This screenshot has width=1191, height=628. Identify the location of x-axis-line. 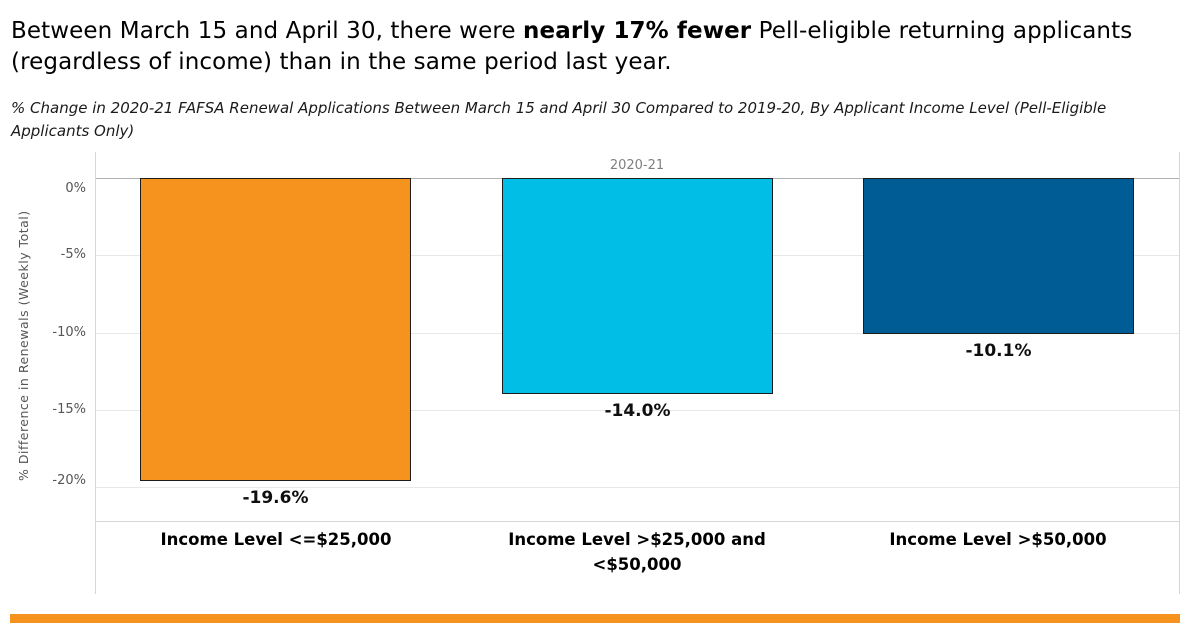
(637, 521).